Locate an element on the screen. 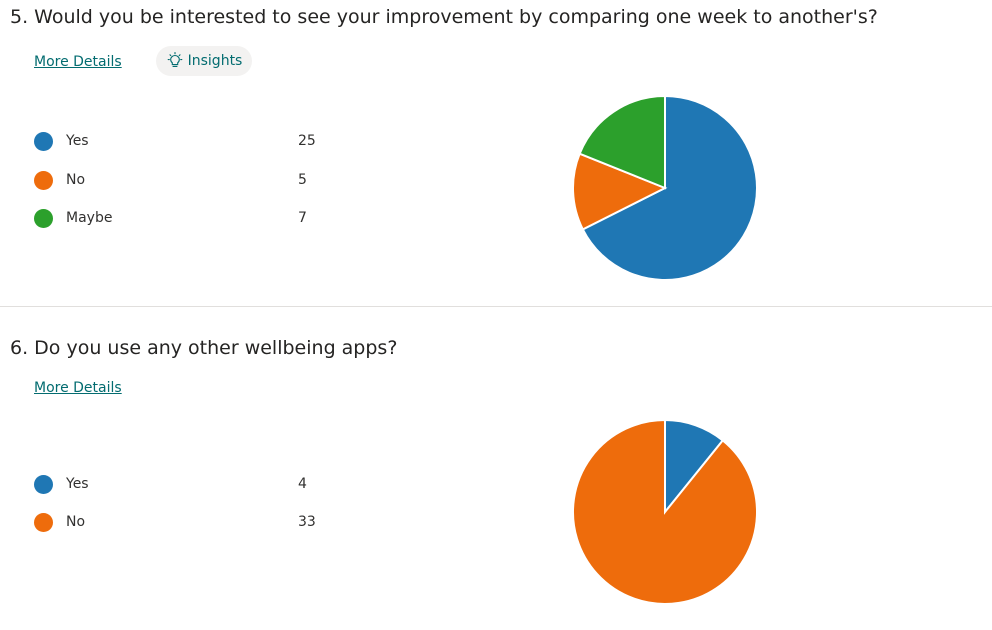 This screenshot has width=992, height=630. legend-item: Yes 4 is located at coordinates (184, 485).